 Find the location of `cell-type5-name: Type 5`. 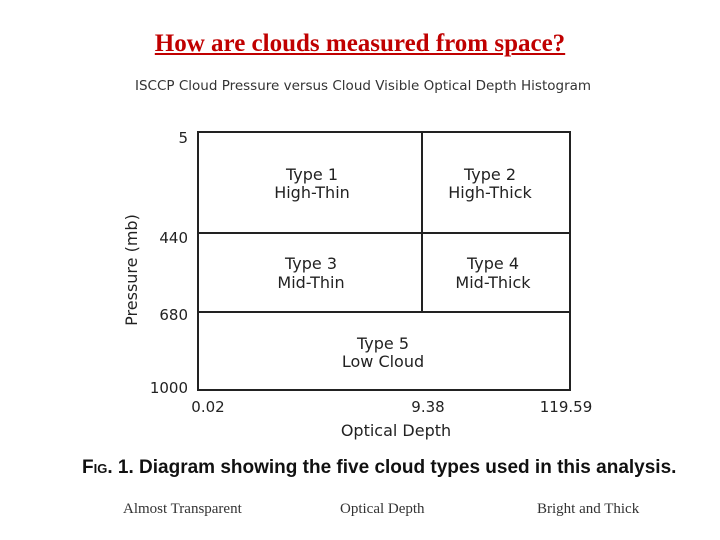

cell-type5-name: Type 5 is located at coordinates (382, 343).